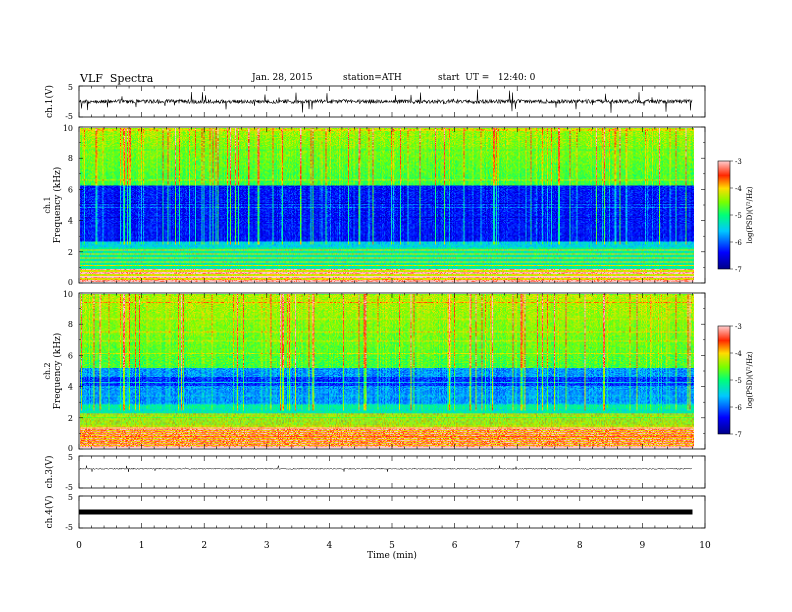 This screenshot has height=612, width=792. I want to click on ch2-colorbar-image, so click(724, 380).